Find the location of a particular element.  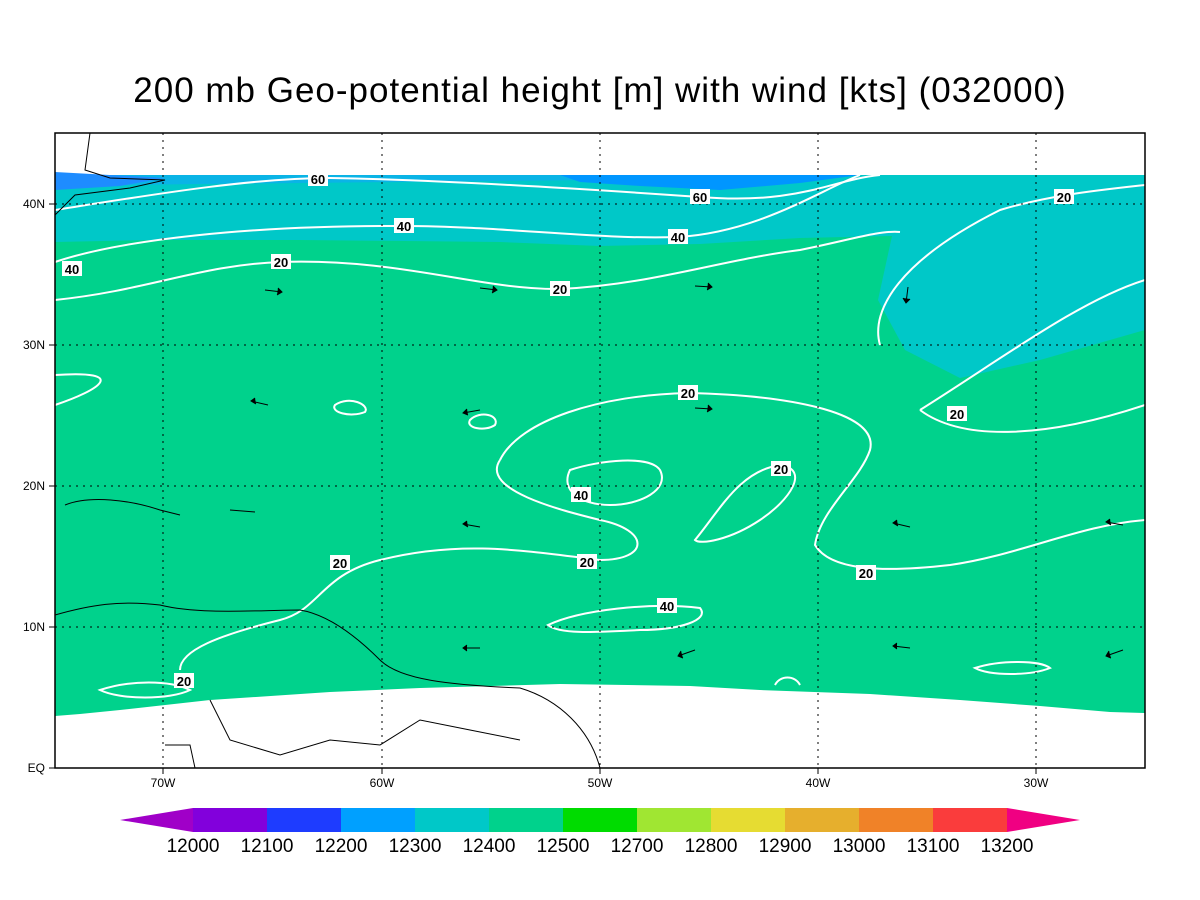

colorbar-label: 12500 is located at coordinates (563, 846).